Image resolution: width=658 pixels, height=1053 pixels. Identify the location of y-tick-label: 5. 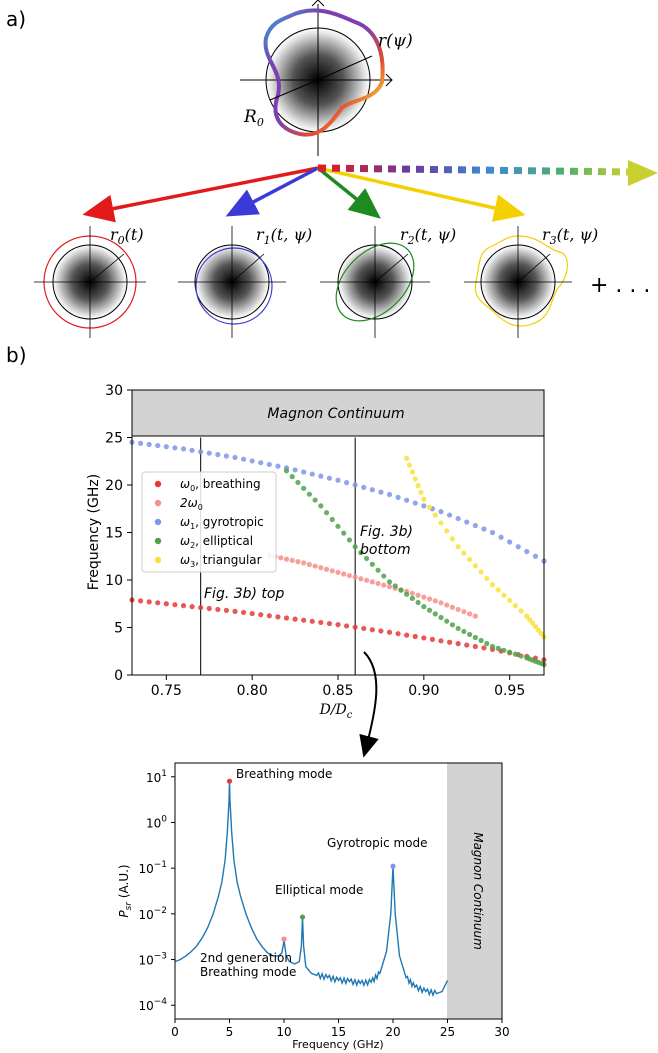
(118, 629).